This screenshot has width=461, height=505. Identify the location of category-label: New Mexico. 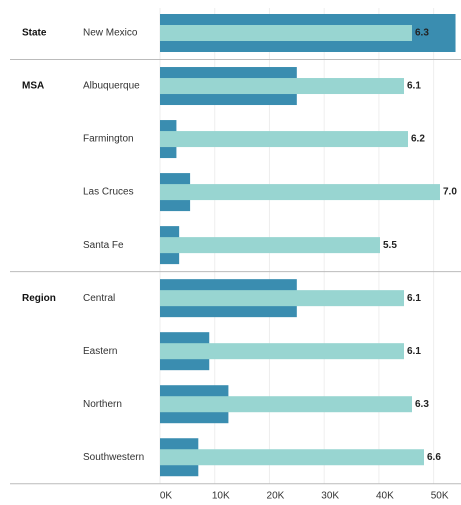
(110, 33).